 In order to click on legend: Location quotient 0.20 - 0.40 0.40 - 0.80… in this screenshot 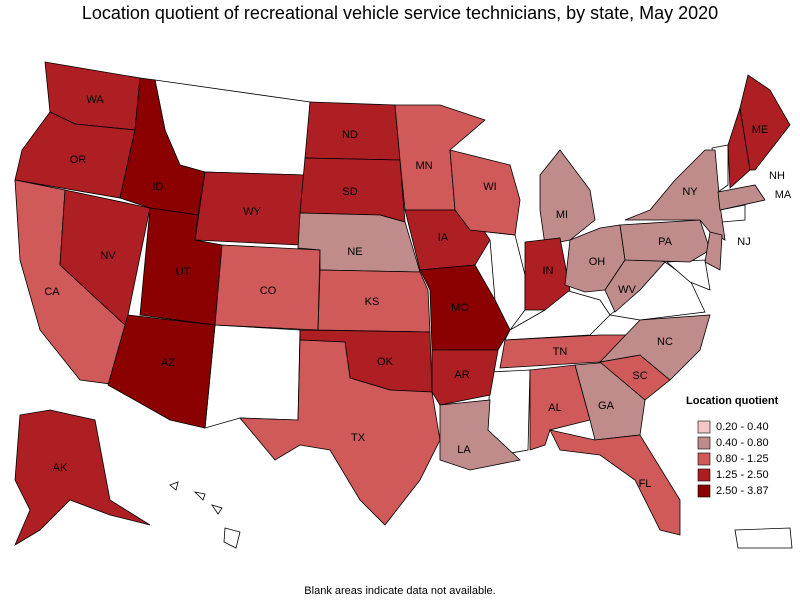, I will do `click(732, 446)`.